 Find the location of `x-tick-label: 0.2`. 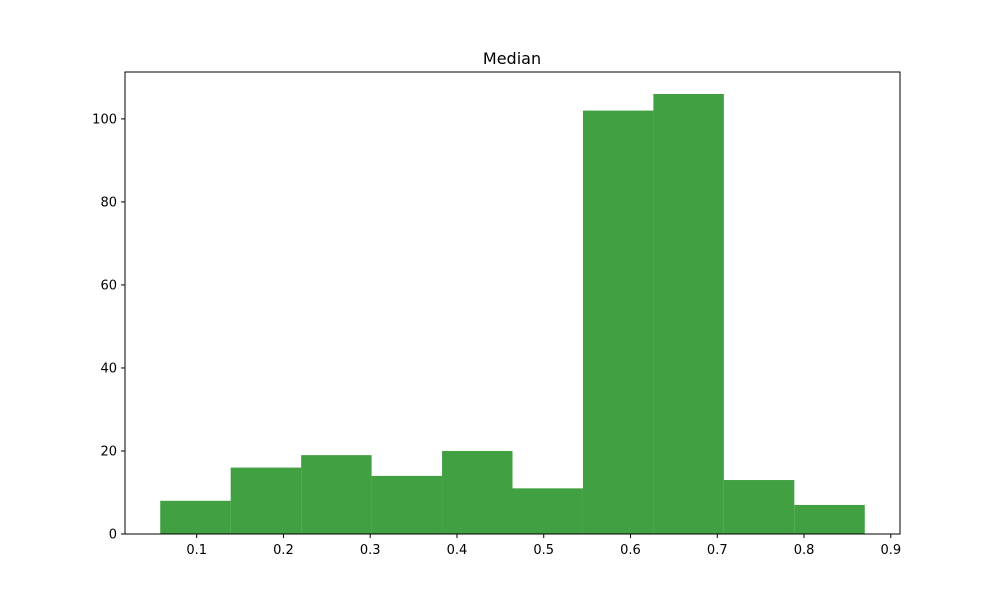

x-tick-label: 0.2 is located at coordinates (283, 550).